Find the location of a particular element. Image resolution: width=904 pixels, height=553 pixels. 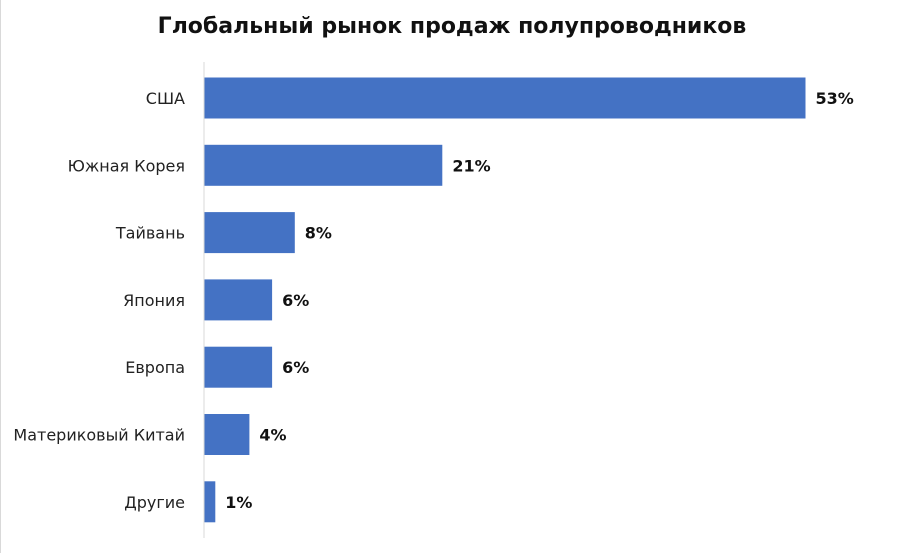

bar-row: Тайвань 8% is located at coordinates (223, 233).